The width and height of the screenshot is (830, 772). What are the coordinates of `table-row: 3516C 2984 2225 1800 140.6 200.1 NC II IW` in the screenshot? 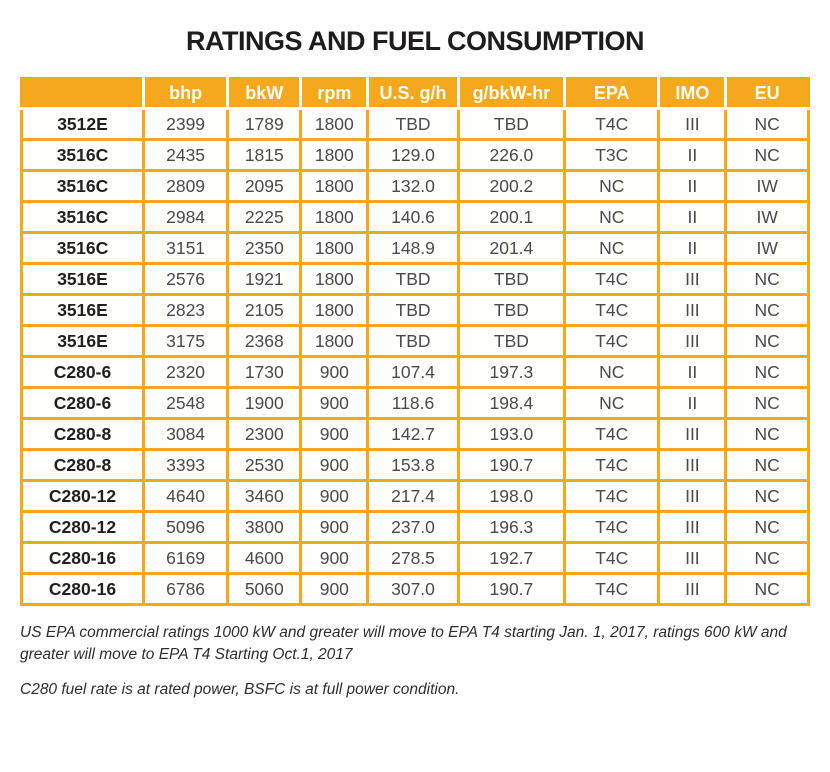 It's located at (415, 217).